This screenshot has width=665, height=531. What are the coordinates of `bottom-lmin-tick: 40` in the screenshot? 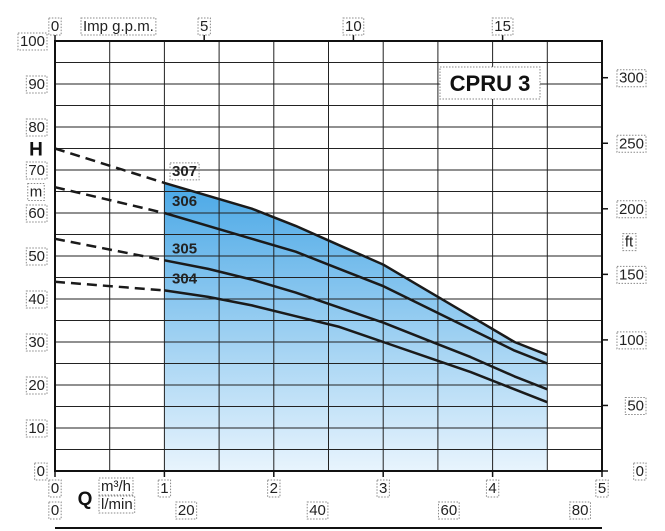 It's located at (317, 510).